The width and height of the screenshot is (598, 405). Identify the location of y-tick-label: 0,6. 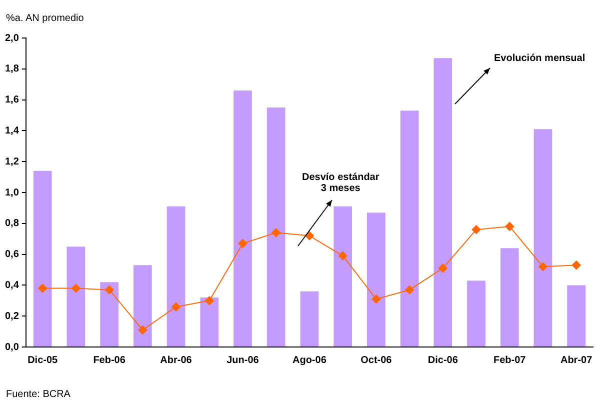
(12, 254).